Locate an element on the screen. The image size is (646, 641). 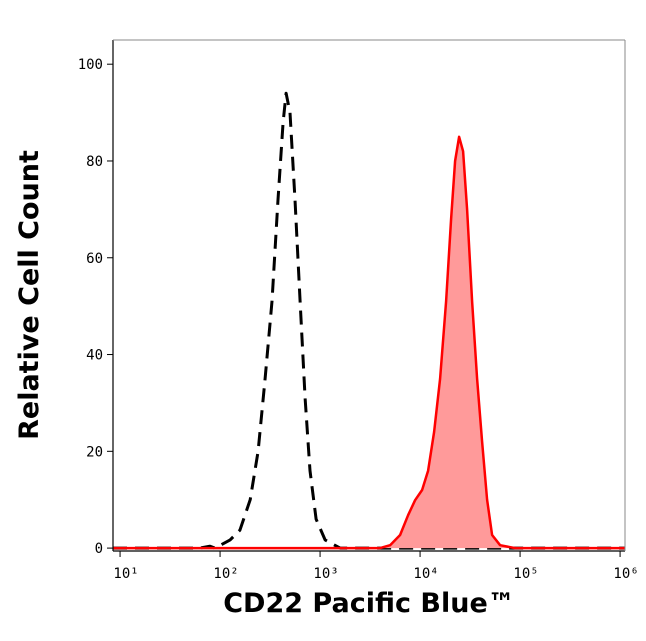
y-tick-label: 20 is located at coordinates (94, 452).